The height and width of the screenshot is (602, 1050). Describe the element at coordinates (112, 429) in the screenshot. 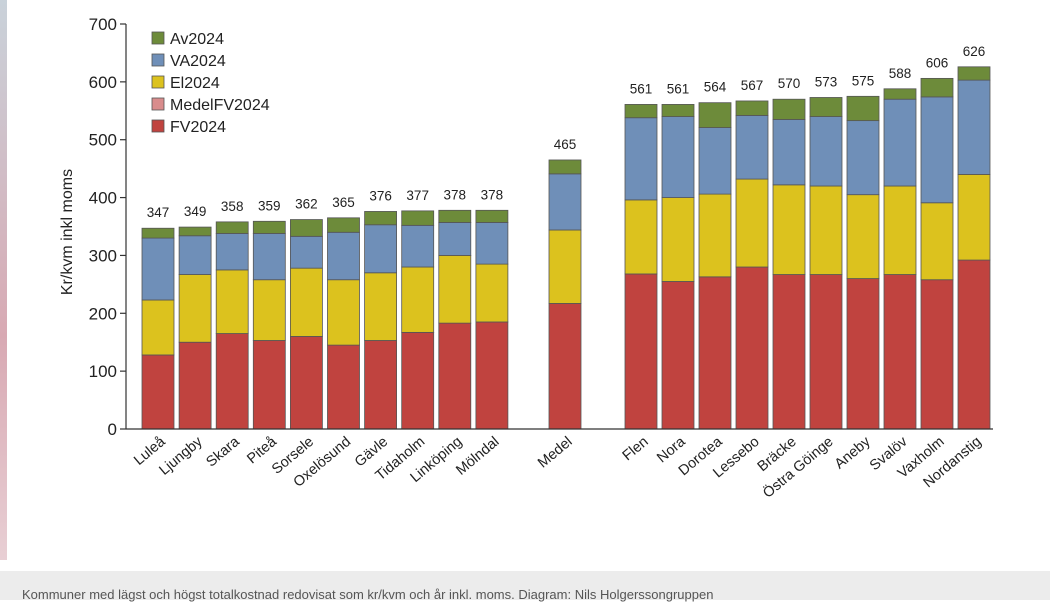

I see `y-tick-label: 0` at that location.